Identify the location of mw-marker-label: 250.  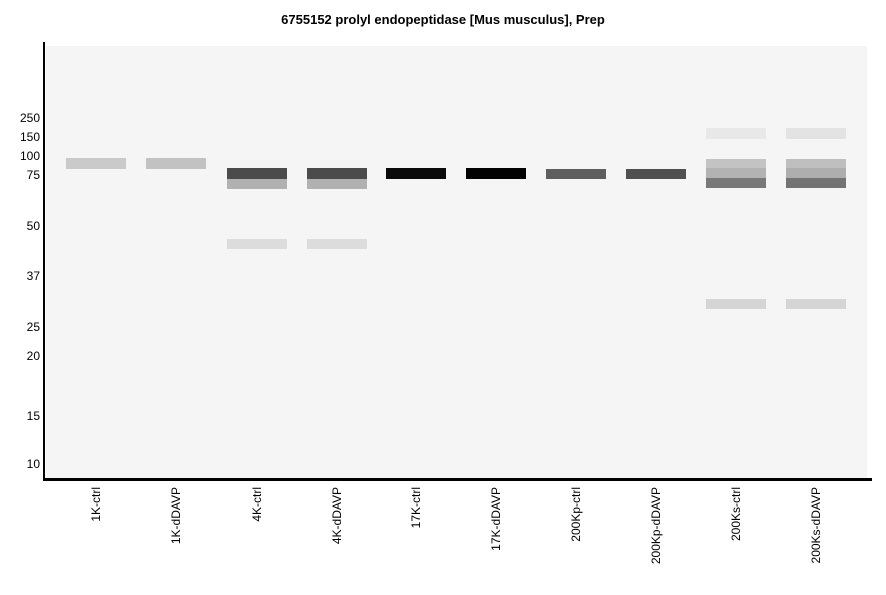
(29, 118).